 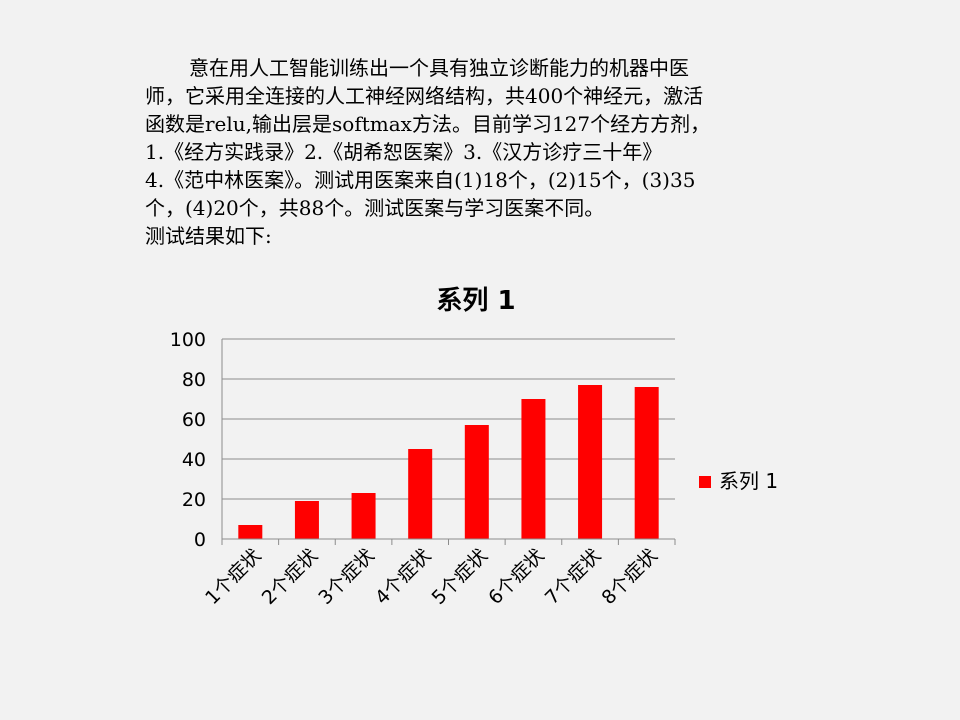 What do you see at coordinates (194, 380) in the screenshot?
I see `y-tick-label: 80` at bounding box center [194, 380].